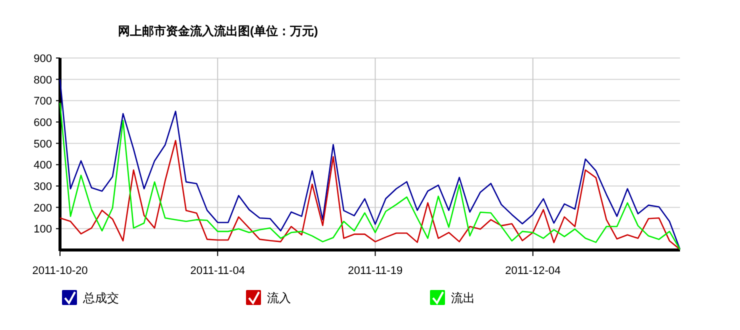 The image size is (740, 330). Describe the element at coordinates (60, 271) in the screenshot. I see `x-tick-label: 2011-10-20` at that location.